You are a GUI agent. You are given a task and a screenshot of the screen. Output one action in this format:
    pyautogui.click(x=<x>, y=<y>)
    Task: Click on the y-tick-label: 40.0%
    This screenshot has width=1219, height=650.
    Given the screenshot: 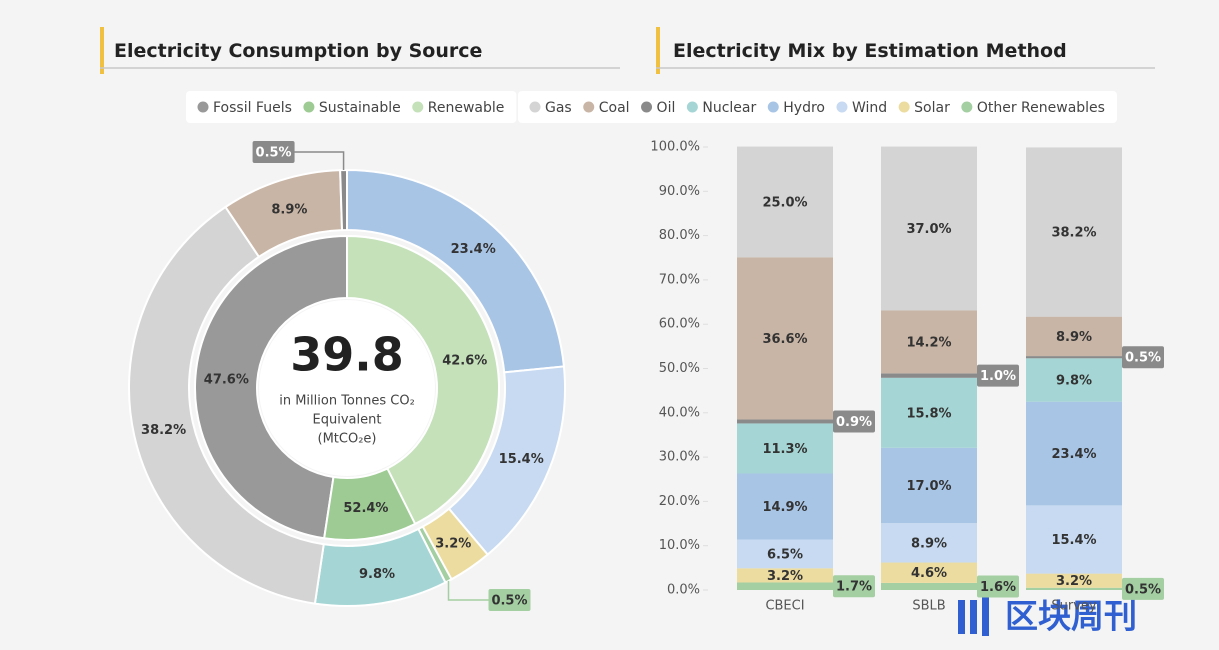 What is the action you would take?
    pyautogui.click(x=679, y=412)
    